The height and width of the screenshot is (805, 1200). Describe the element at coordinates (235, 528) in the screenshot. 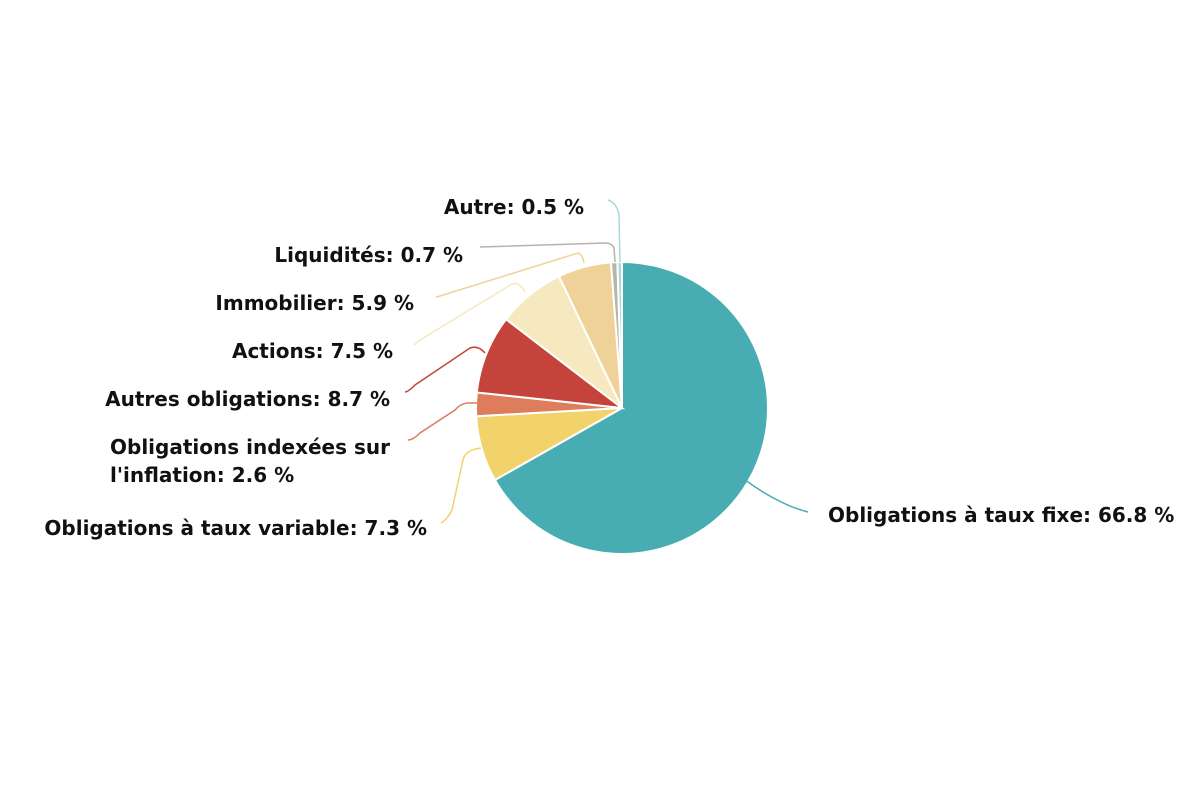

I see `slice-label-1: Obligations à taux variable: 7.3 %` at that location.